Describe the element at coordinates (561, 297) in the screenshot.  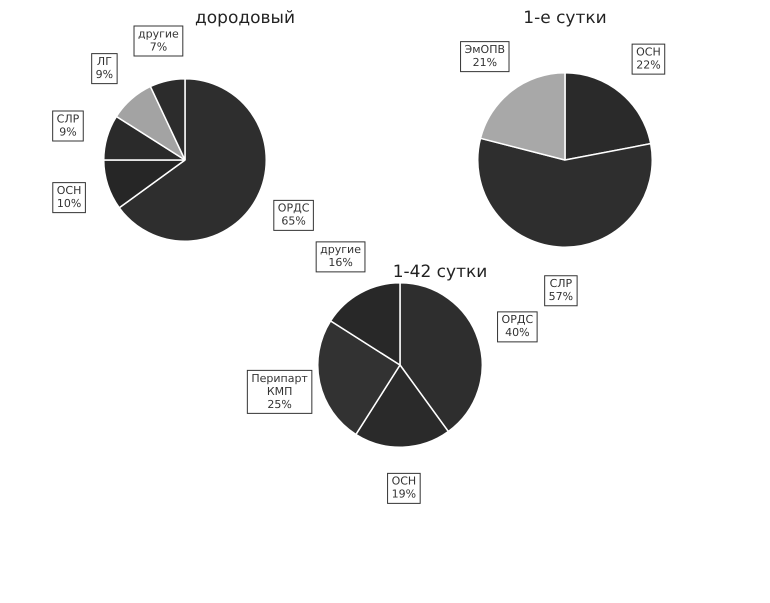
I see `data-label: 57%` at that location.